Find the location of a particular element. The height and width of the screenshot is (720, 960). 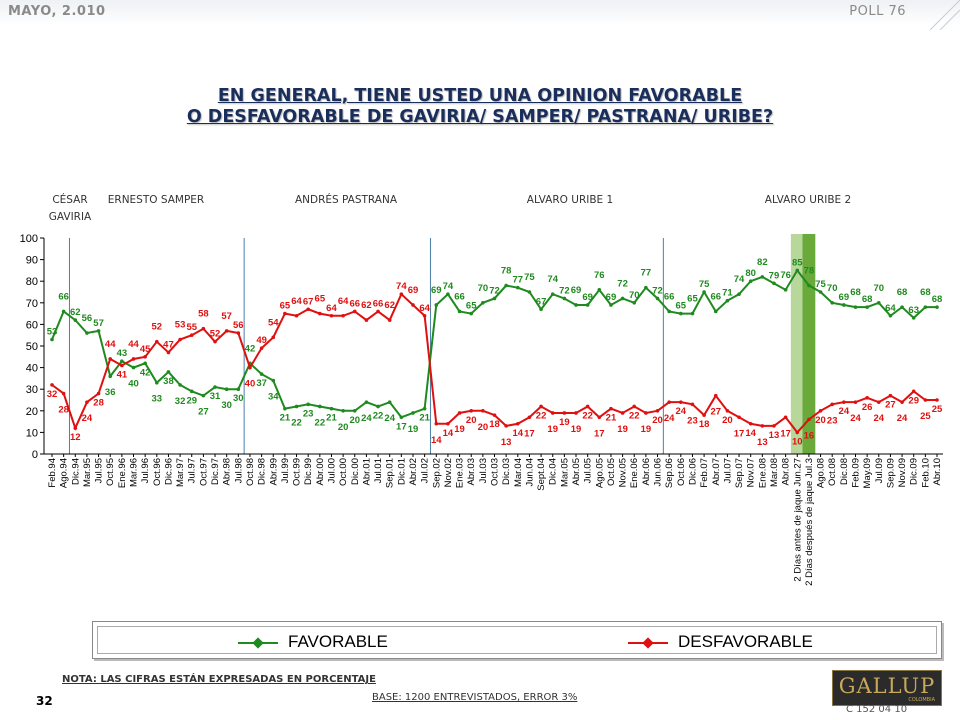

y-tick-label: 90 is located at coordinates (32, 261).